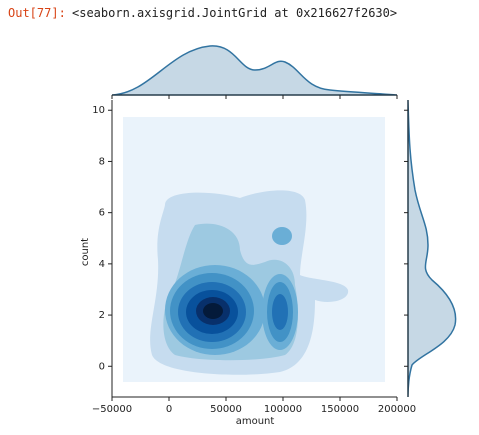  I want to click on y-tick-label: 2, so click(102, 315).